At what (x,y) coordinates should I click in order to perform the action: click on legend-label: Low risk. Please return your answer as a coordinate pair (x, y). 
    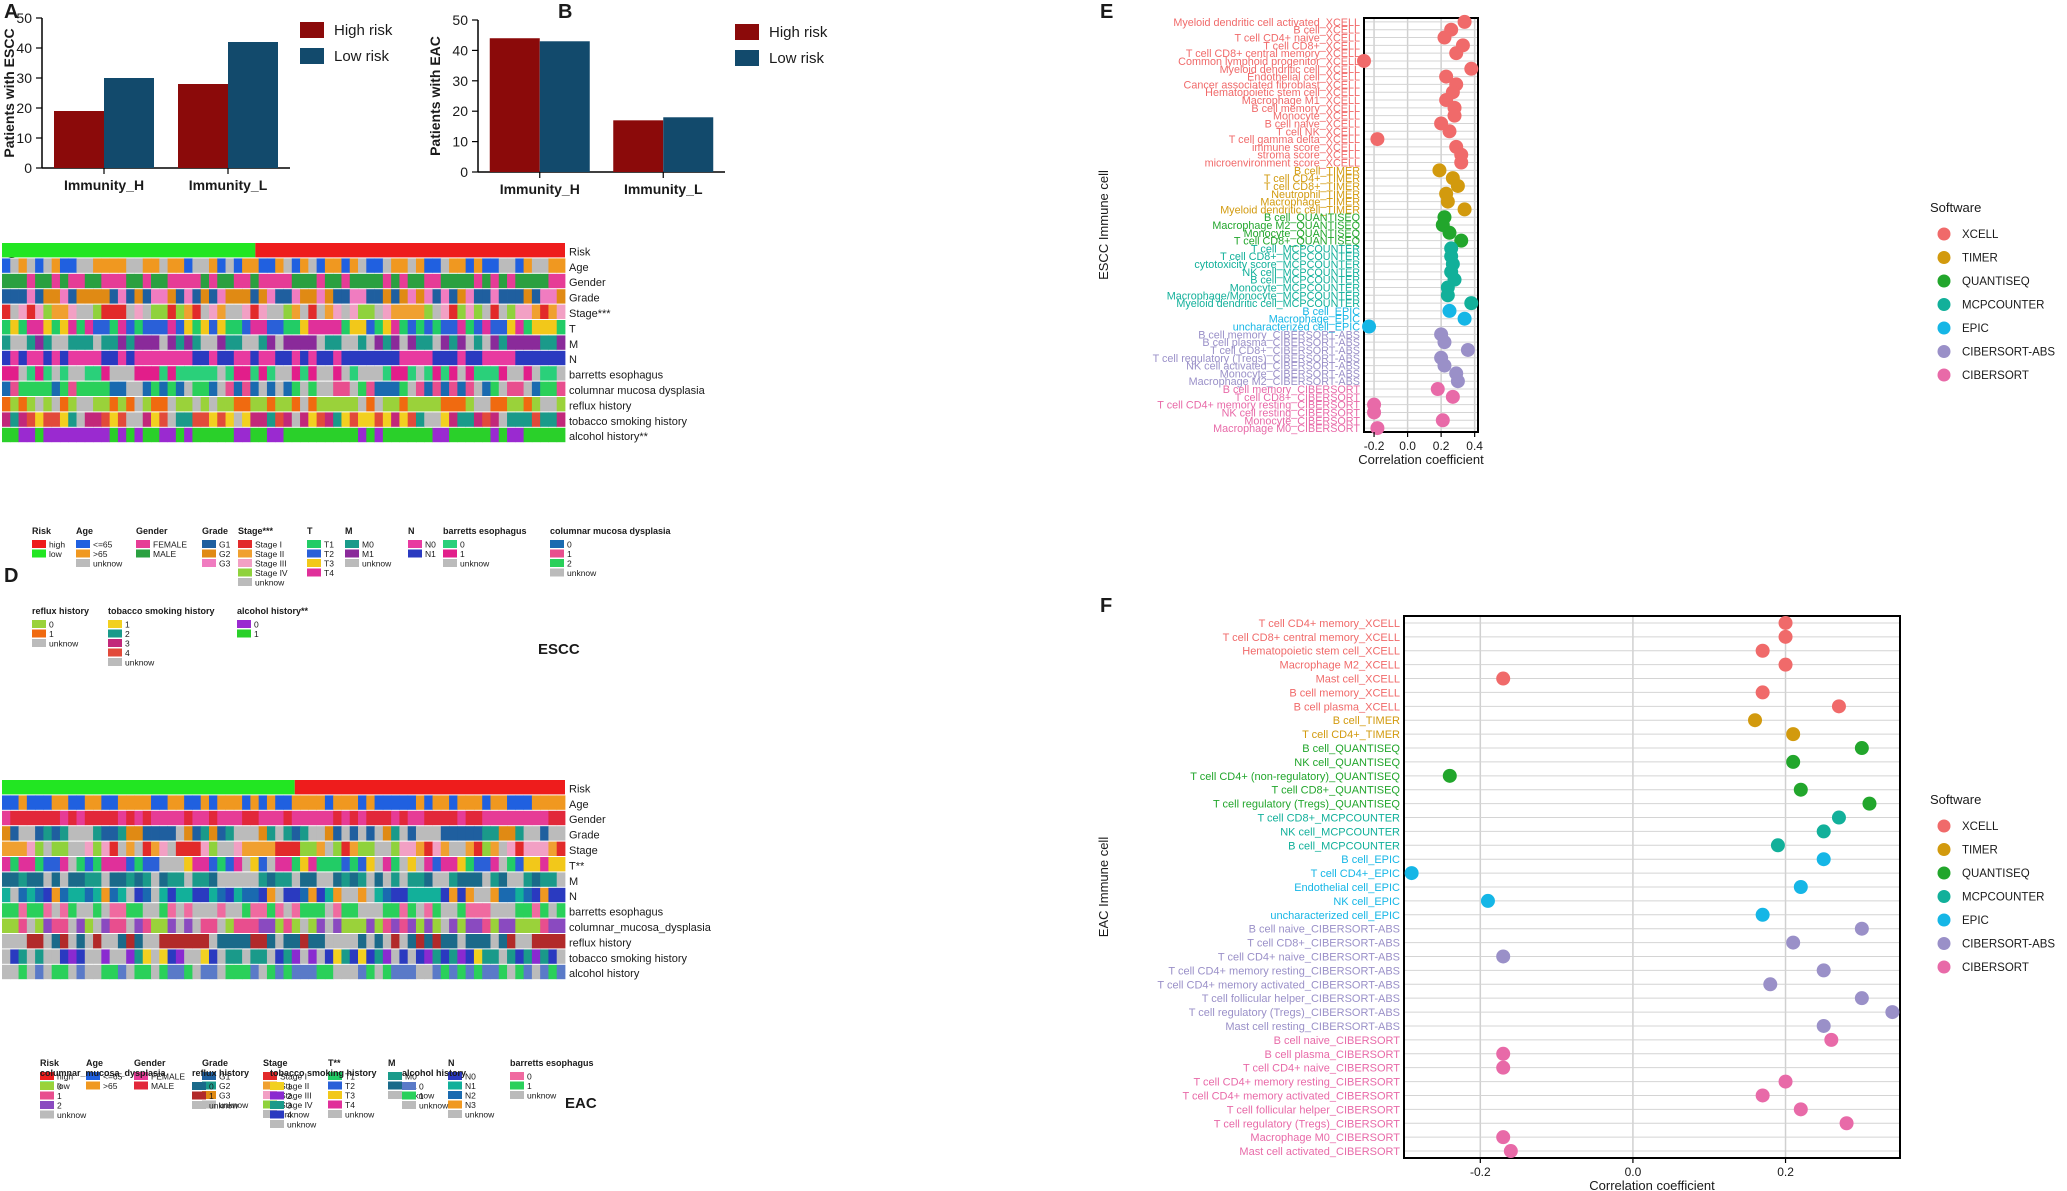
    Looking at the image, I should click on (362, 56).